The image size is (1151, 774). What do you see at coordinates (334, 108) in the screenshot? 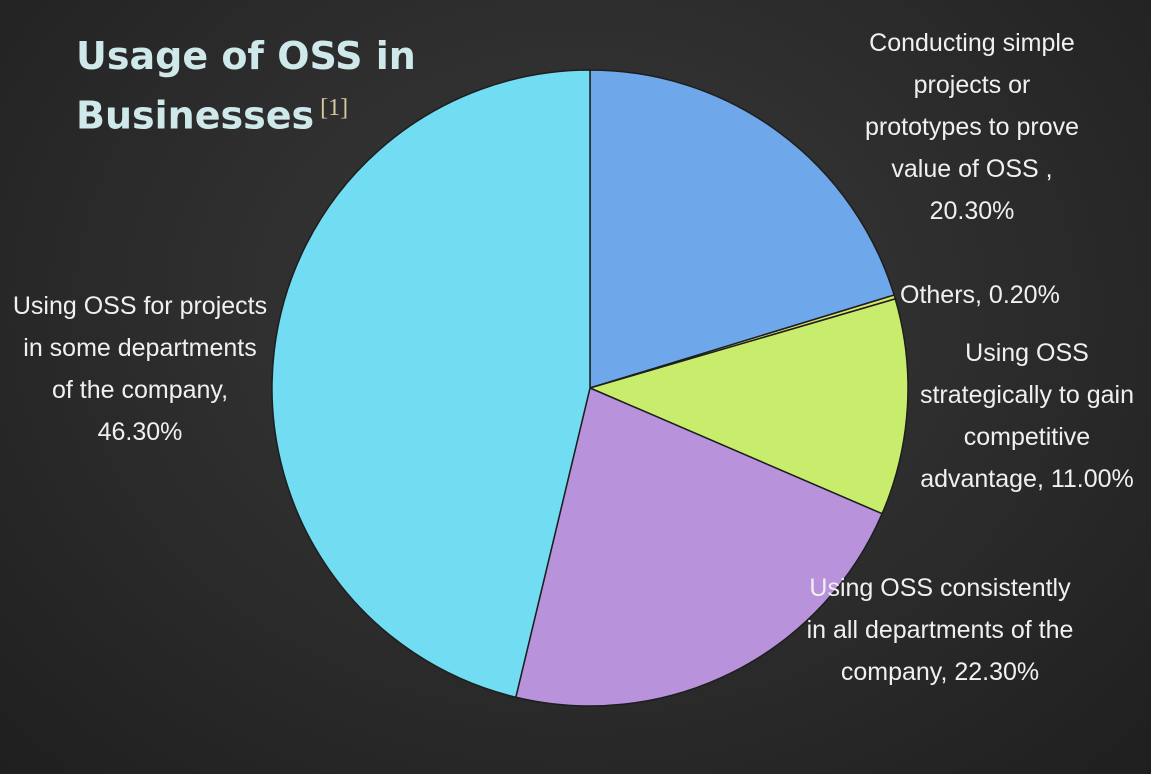
I see `title-note: [1]` at bounding box center [334, 108].